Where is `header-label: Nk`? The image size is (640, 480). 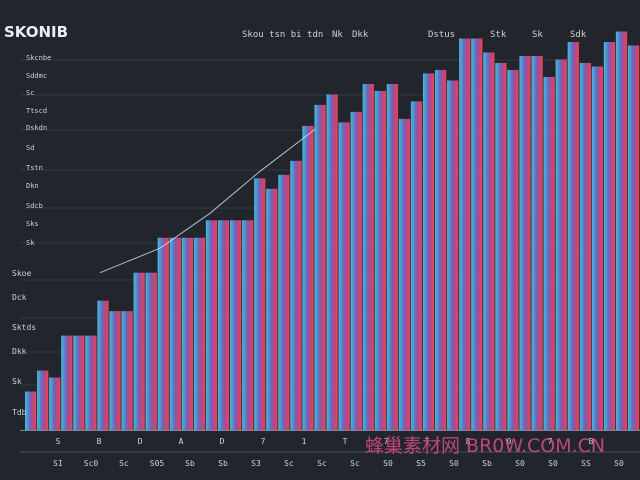 header-label: Nk is located at coordinates (337, 35).